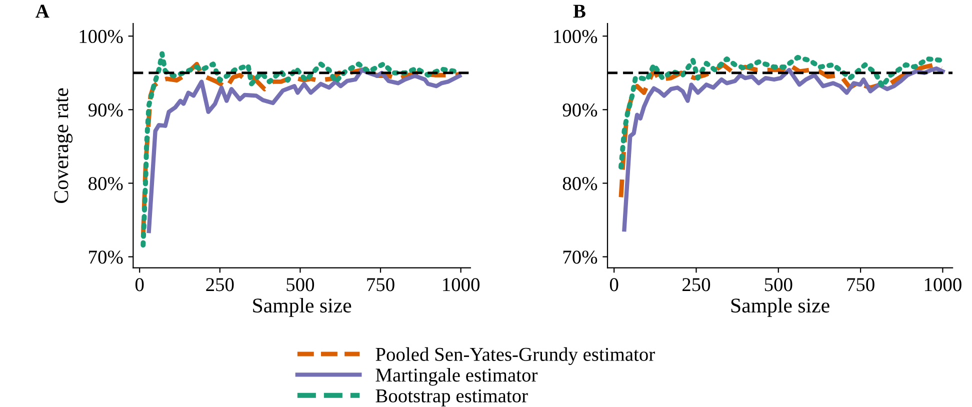 The height and width of the screenshot is (407, 972). Describe the element at coordinates (515, 356) in the screenshot. I see `legend-label: Pooled Sen-Yates-Grundy estimator` at that location.